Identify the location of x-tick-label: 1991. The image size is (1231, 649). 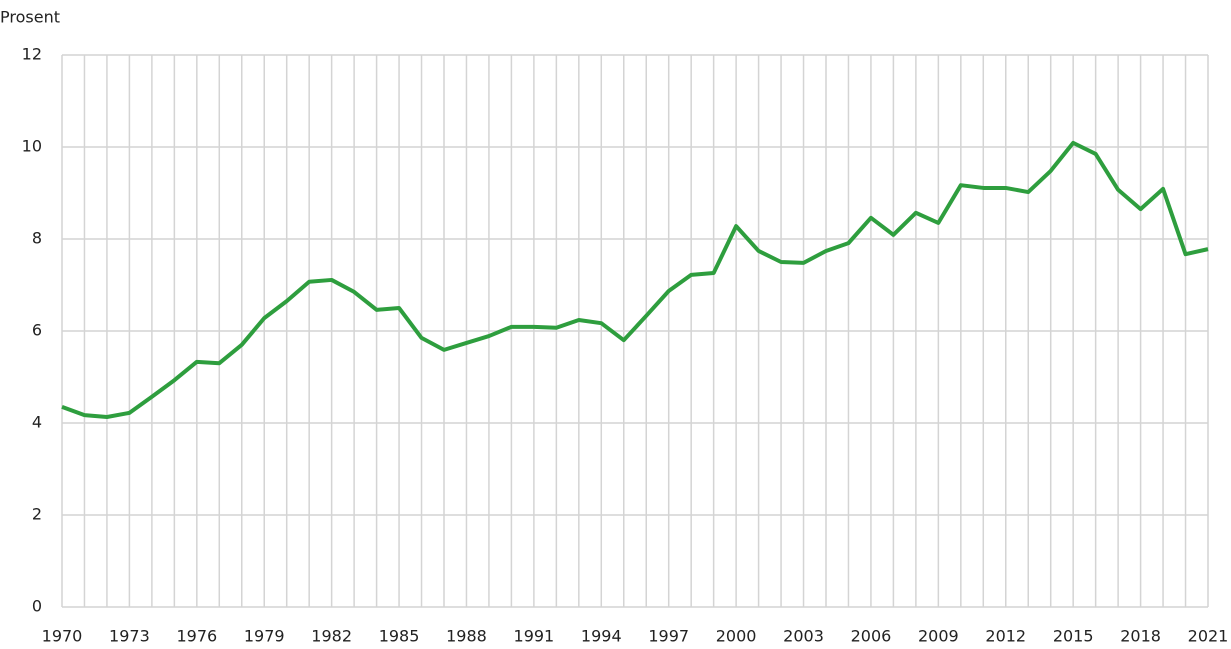
(534, 636).